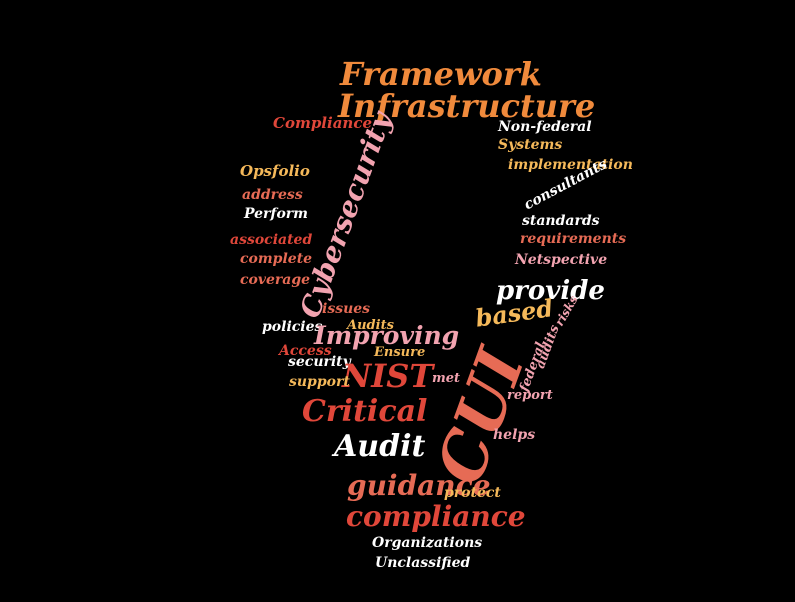 The width and height of the screenshot is (795, 602). What do you see at coordinates (550, 291) in the screenshot?
I see `word-provide: provide` at bounding box center [550, 291].